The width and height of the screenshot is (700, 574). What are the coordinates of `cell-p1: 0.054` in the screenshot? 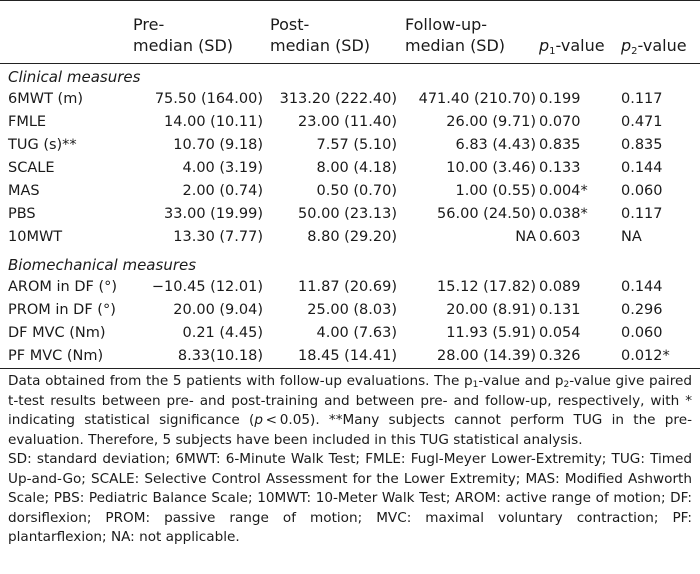 It's located at (560, 333).